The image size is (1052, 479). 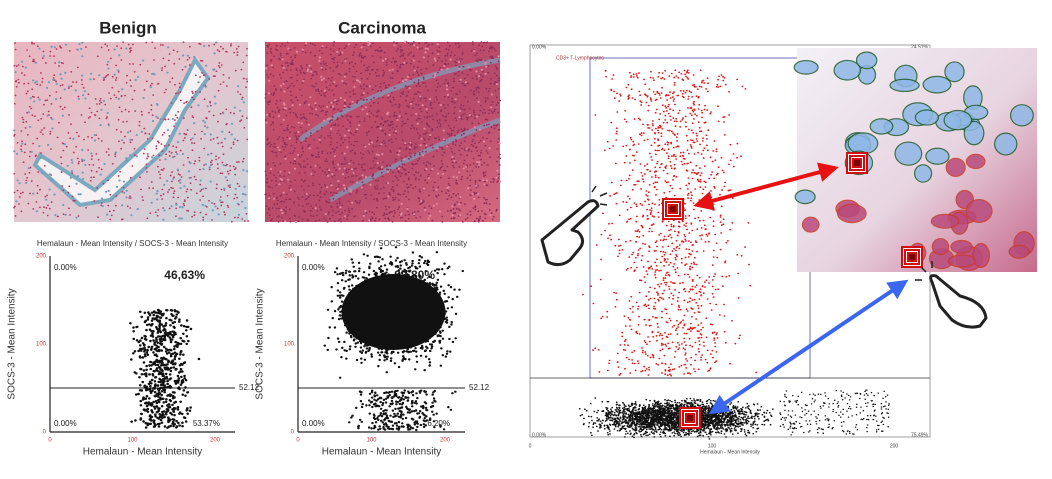 I want to click on histology-image, so click(x=131, y=132).